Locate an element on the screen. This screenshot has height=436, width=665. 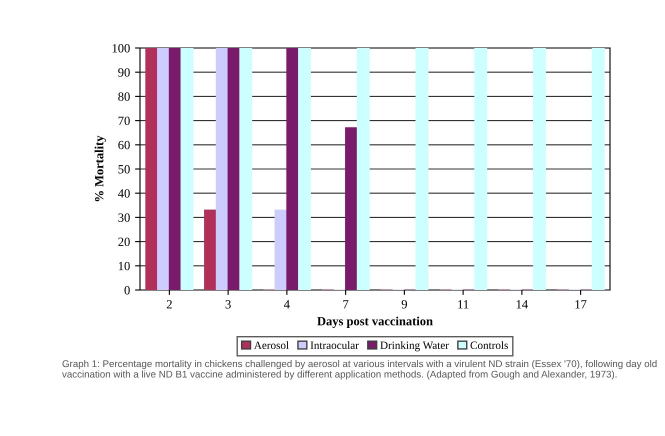
legend-label: Controls is located at coordinates (489, 345).